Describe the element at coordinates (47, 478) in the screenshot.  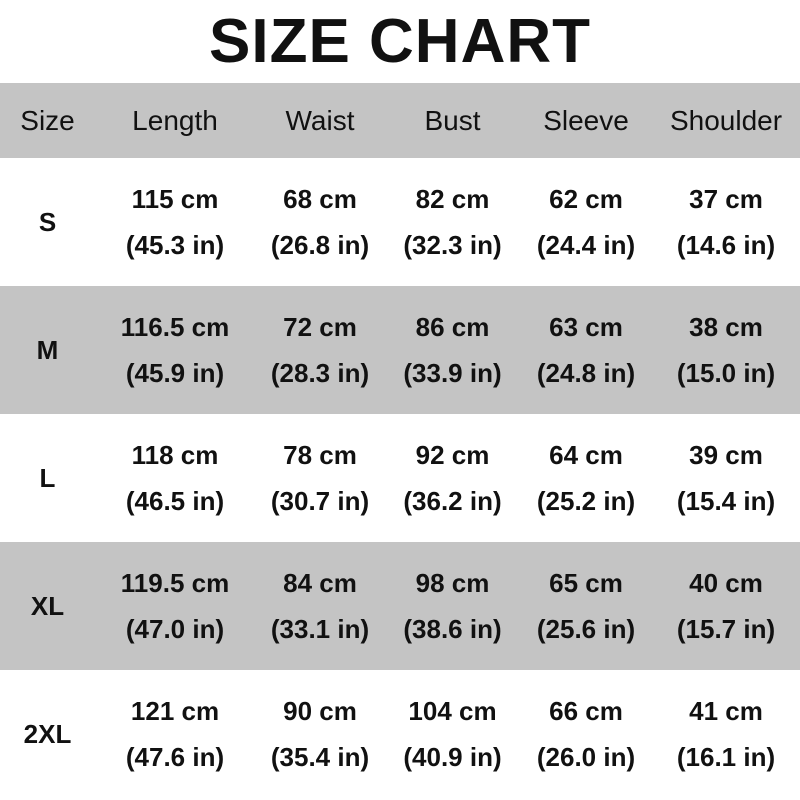
I see `size-label: L` at that location.